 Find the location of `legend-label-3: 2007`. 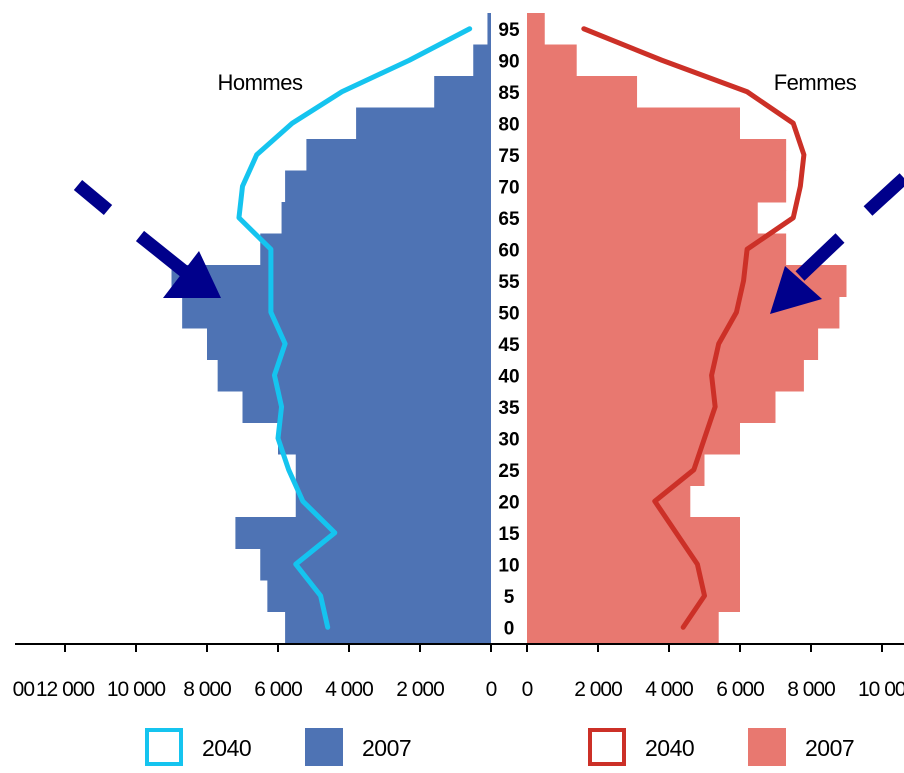

legend-label-3: 2007 is located at coordinates (829, 748).